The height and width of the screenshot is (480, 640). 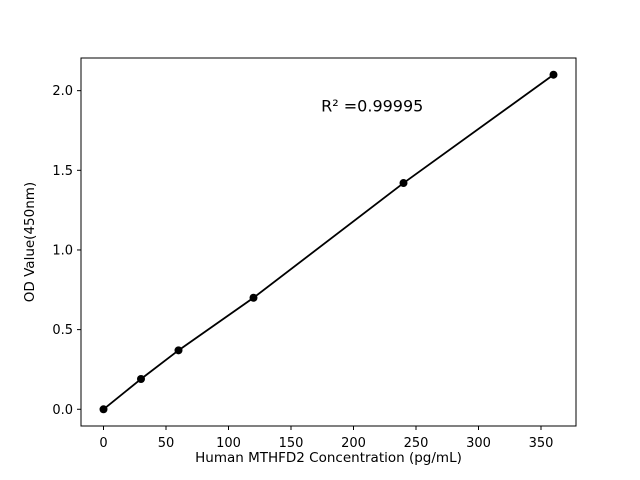 I want to click on r-squared-annotation: R² =0.99995, so click(x=372, y=105).